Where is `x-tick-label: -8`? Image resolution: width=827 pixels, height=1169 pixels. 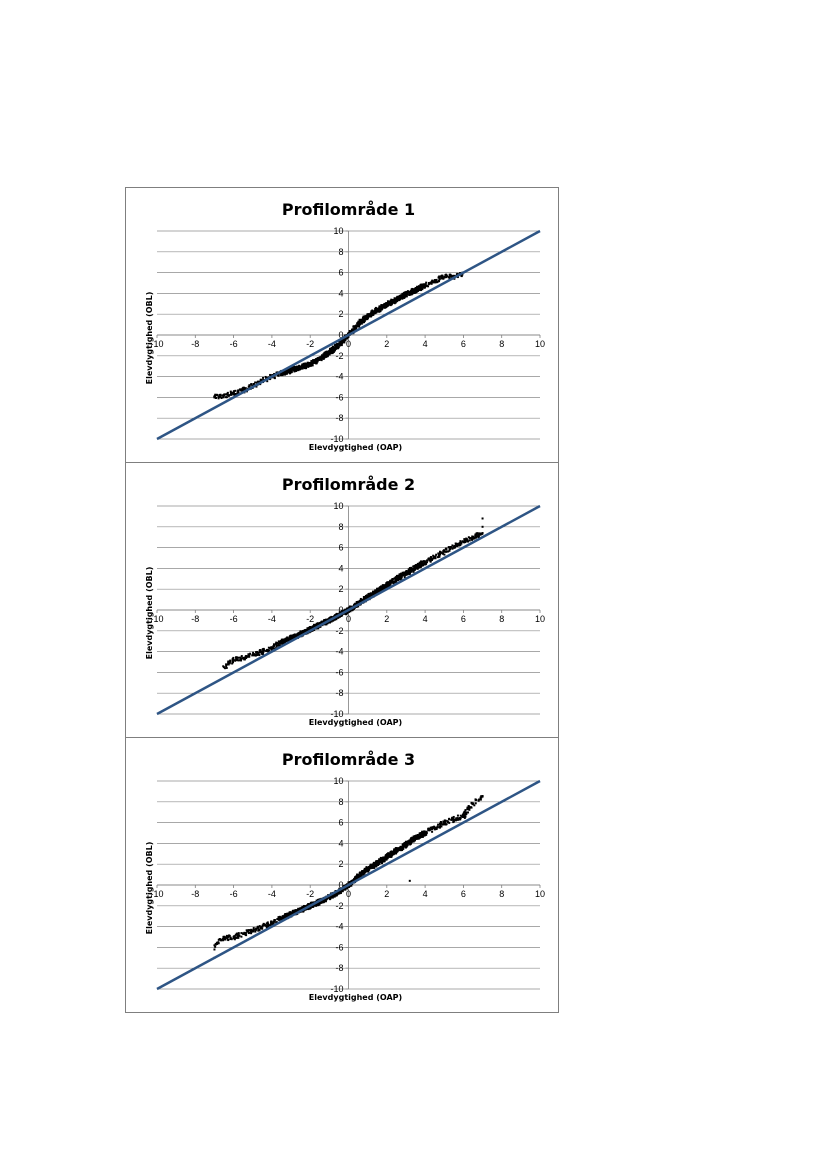
x-tick-label: -8 is located at coordinates (195, 619).